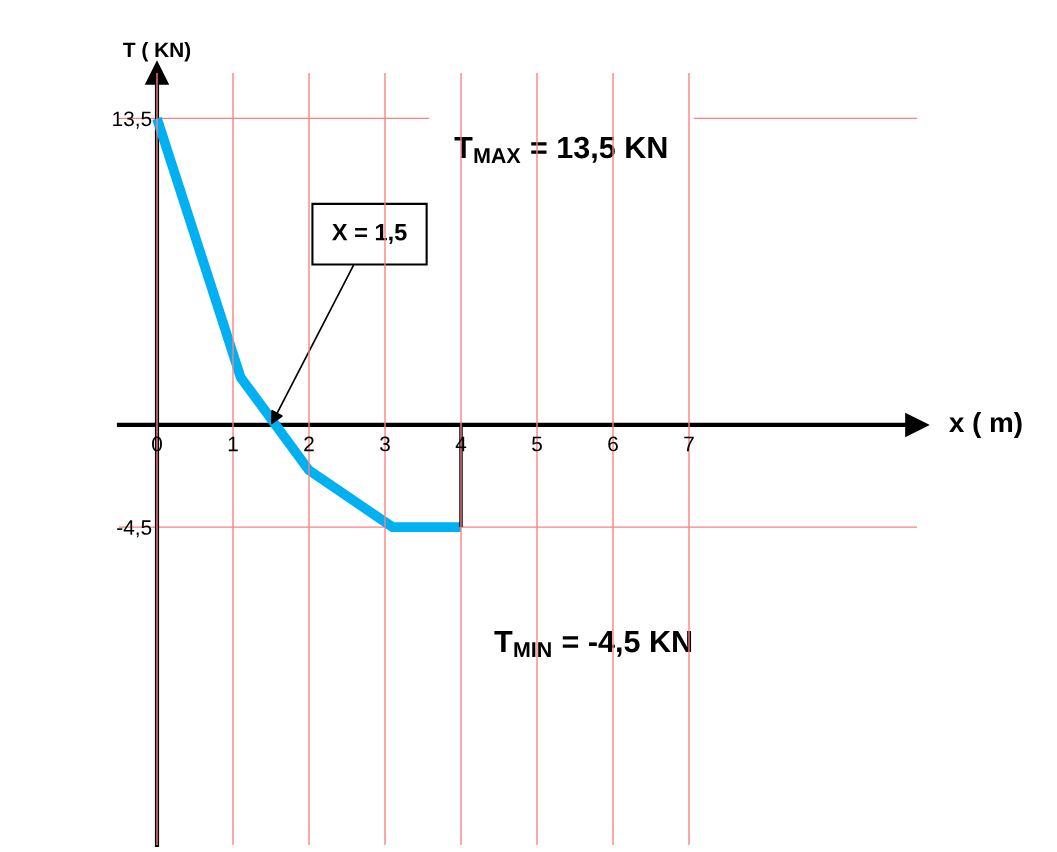 The image size is (1057, 852). What do you see at coordinates (613, 444) in the screenshot?
I see `x-tick-label: 6` at bounding box center [613, 444].